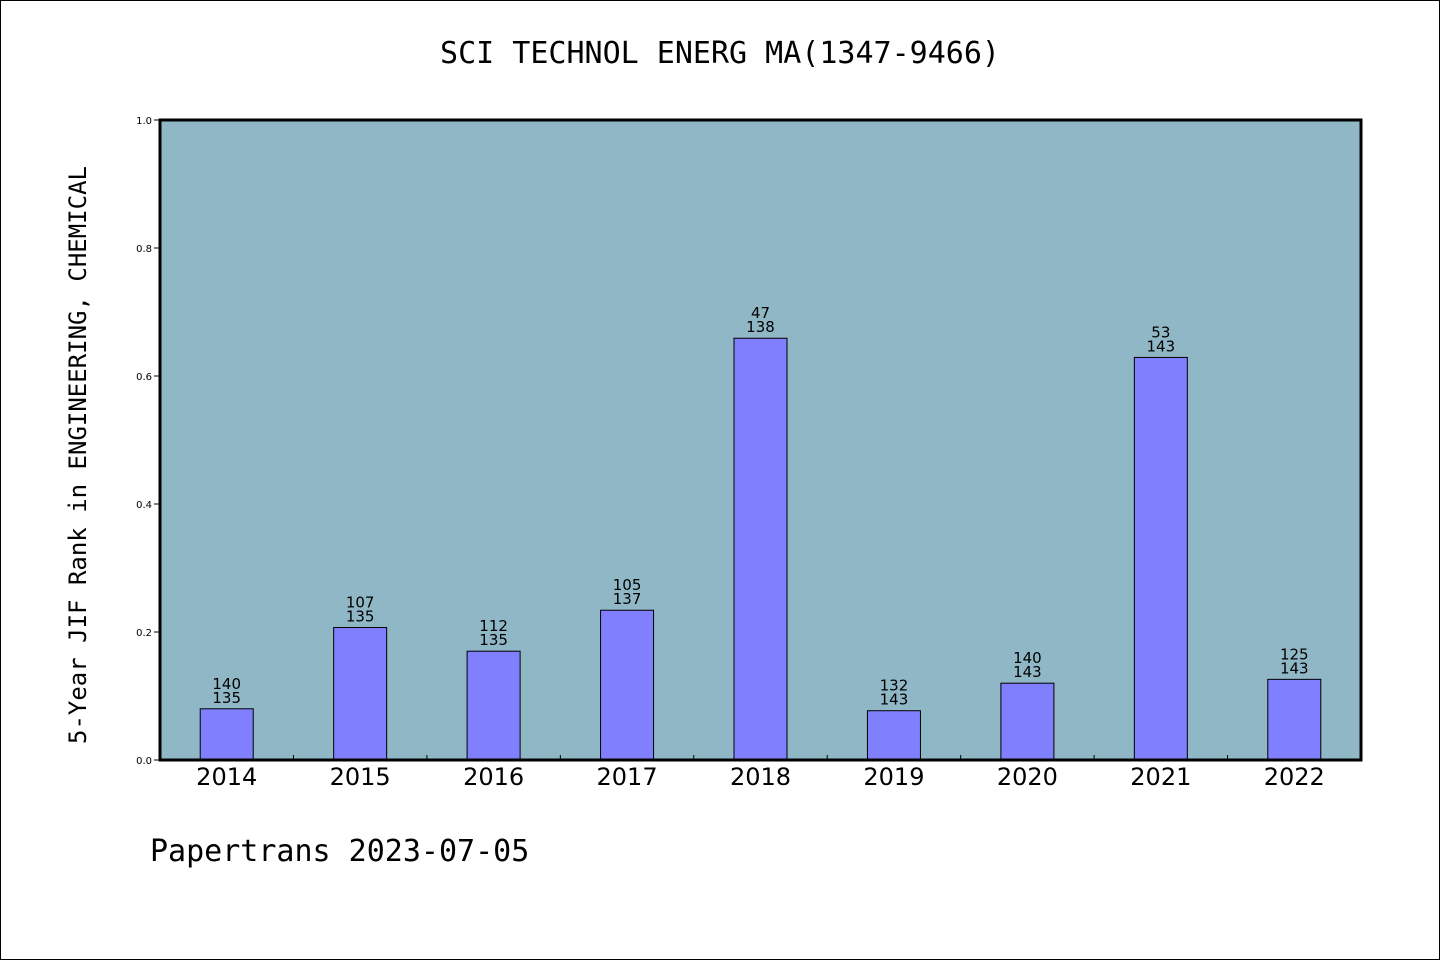 The height and width of the screenshot is (960, 1440). What do you see at coordinates (226, 734) in the screenshot?
I see `bar-2014` at bounding box center [226, 734].